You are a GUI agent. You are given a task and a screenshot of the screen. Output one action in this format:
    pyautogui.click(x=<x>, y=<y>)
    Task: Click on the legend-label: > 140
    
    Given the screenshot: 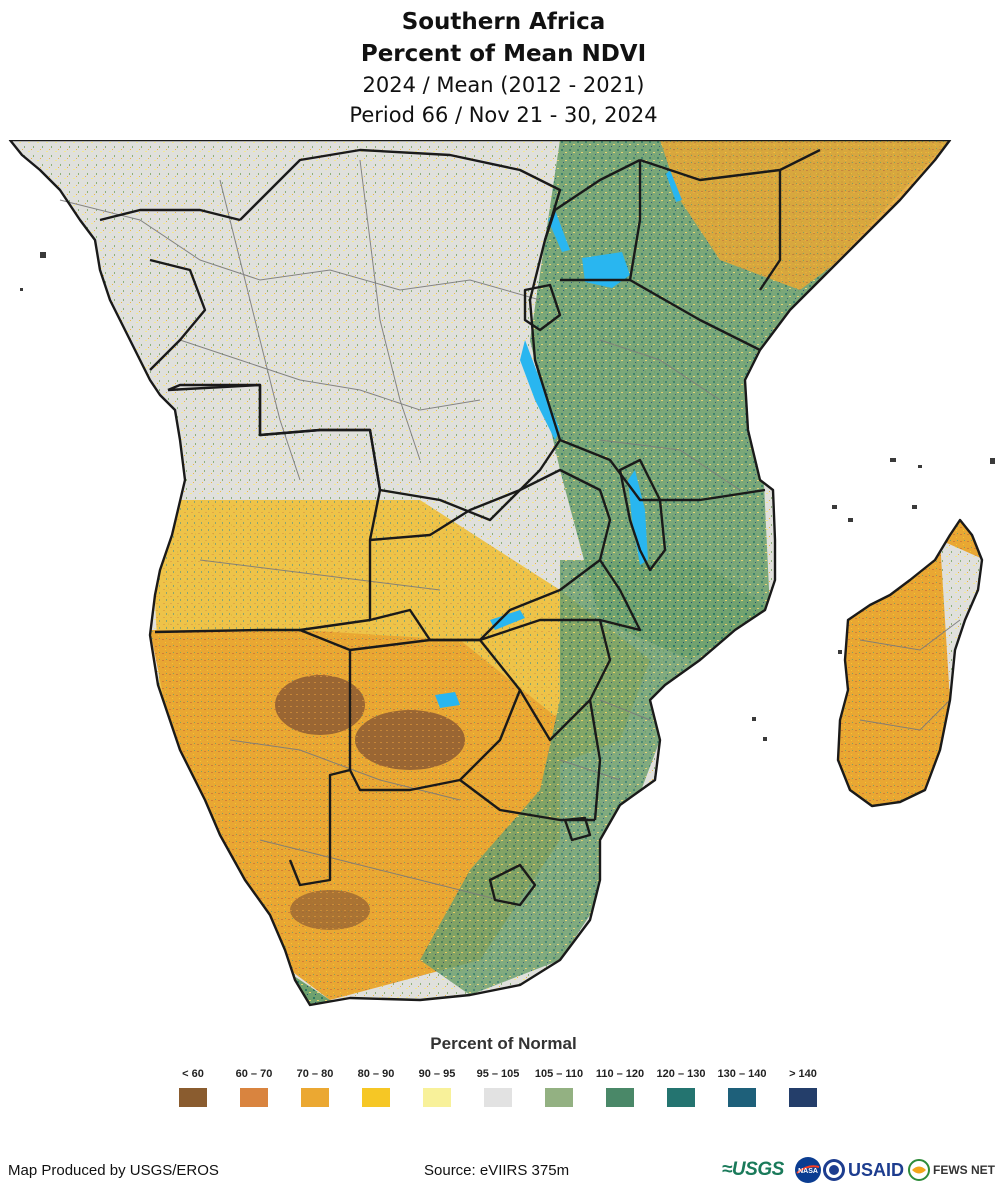 What is the action you would take?
    pyautogui.click(x=803, y=1074)
    